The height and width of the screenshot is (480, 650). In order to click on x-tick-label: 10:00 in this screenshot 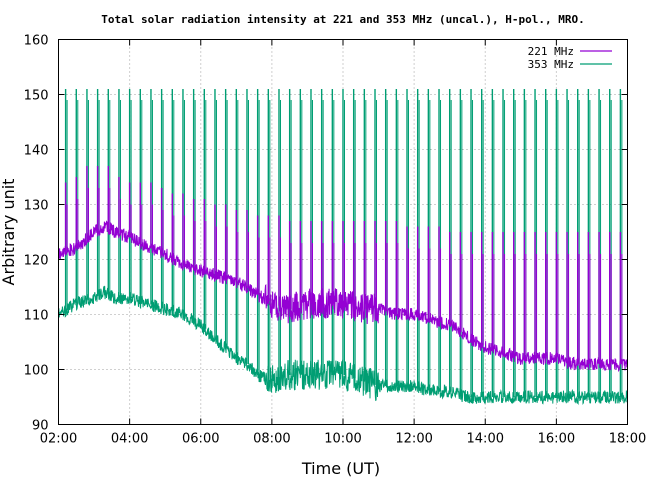, I will do `click(342, 439)`.